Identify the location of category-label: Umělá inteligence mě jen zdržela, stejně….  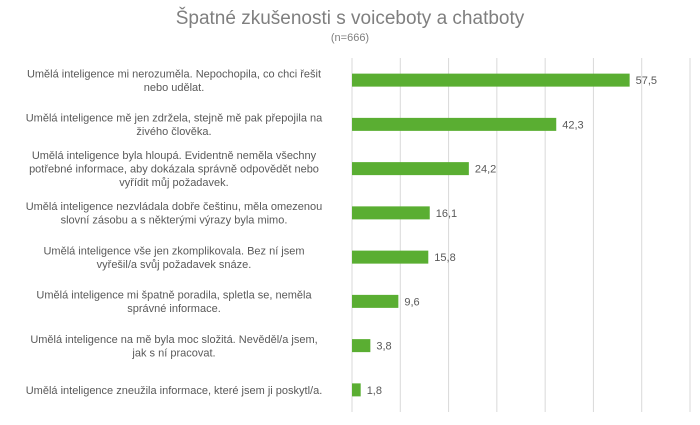
(174, 126).